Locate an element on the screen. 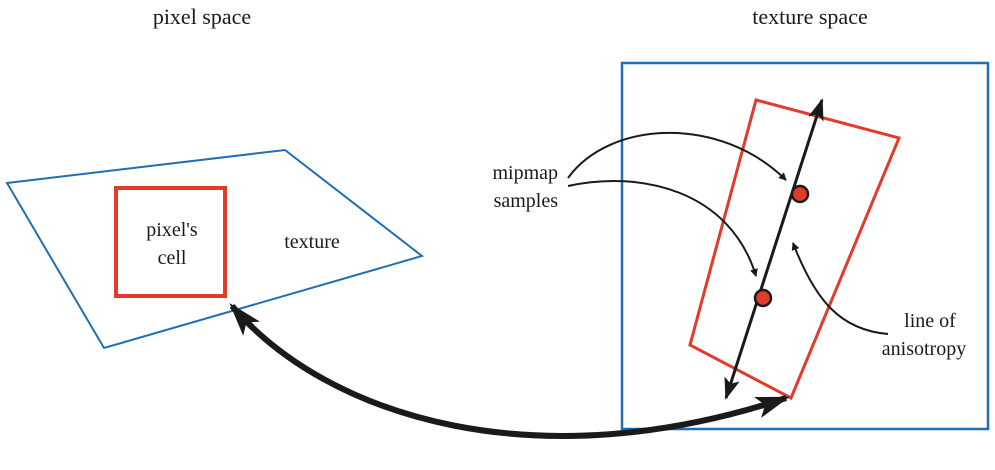 This screenshot has height=470, width=995. anisotropy-label-line2: anisotropy is located at coordinates (924, 349).